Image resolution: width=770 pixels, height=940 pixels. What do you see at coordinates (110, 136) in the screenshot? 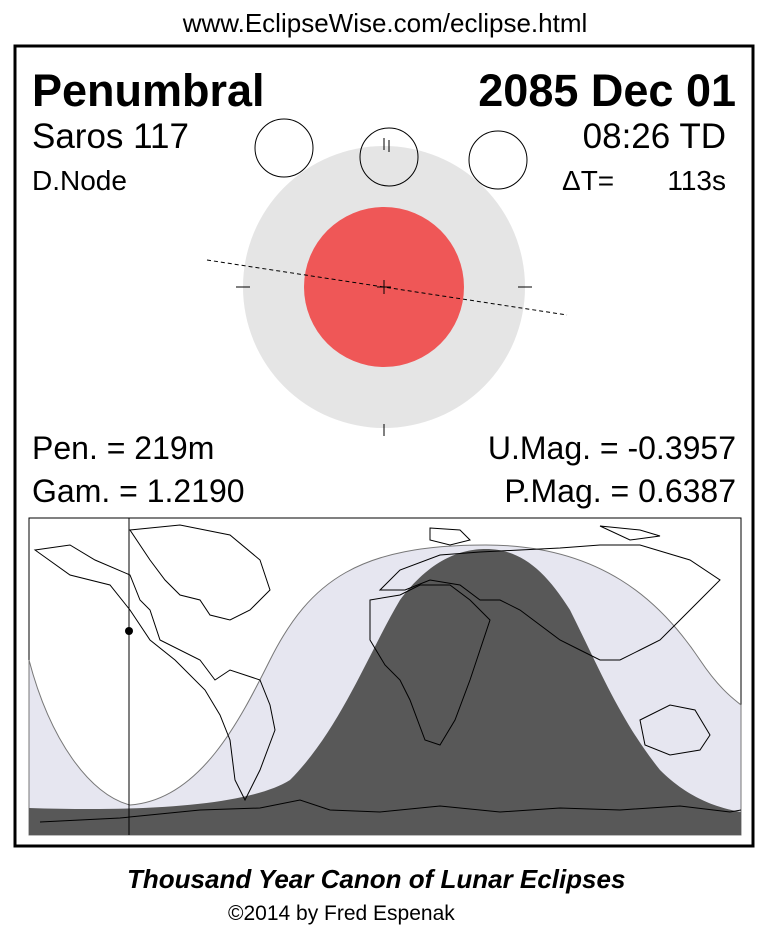
I see `saros-number: Saros 117` at bounding box center [110, 136].